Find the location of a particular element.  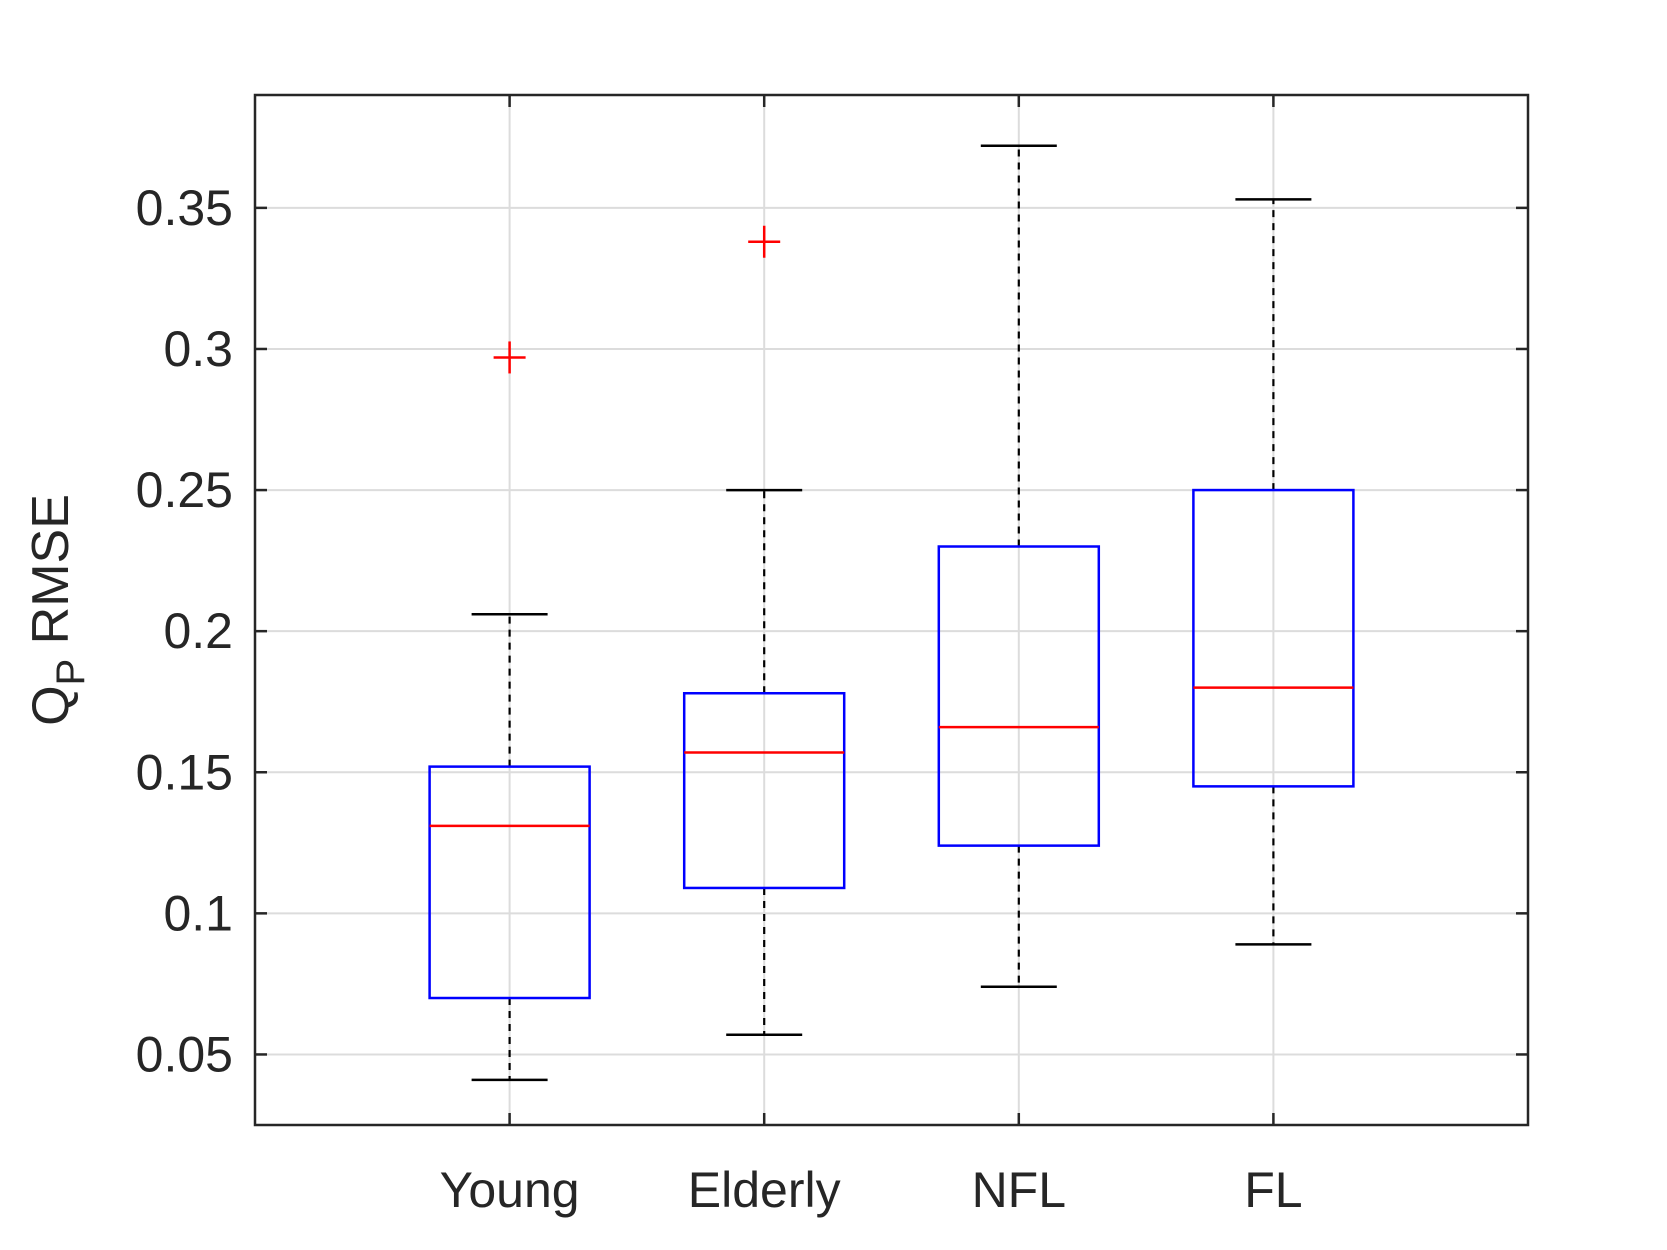

y-tick-label: 0.3 is located at coordinates (198, 349).